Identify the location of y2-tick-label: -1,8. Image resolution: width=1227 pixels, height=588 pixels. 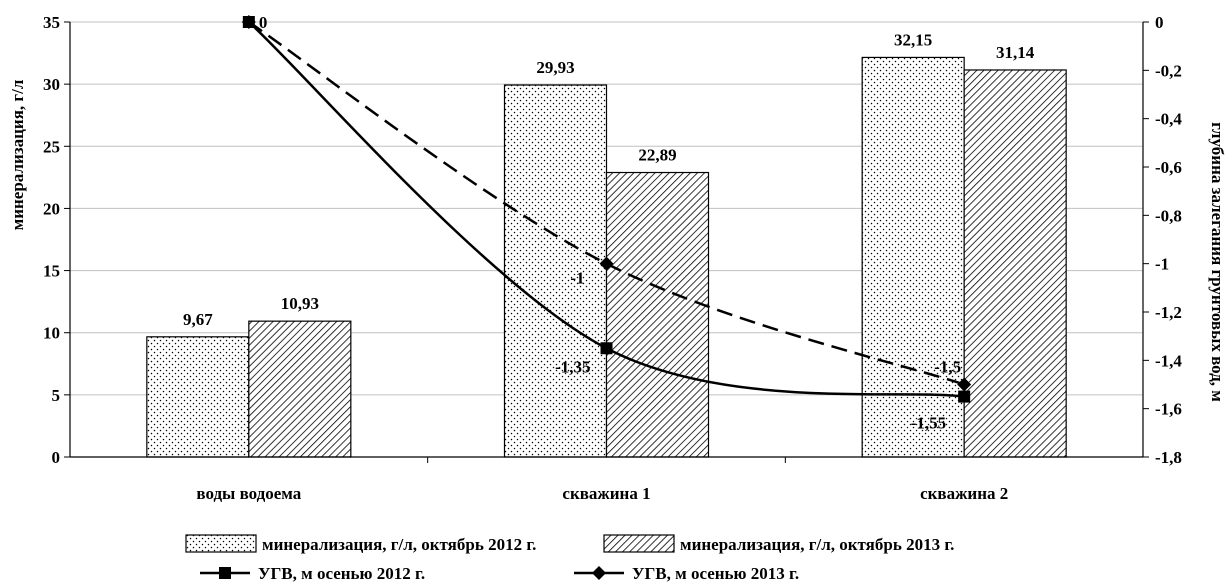
(1168, 457).